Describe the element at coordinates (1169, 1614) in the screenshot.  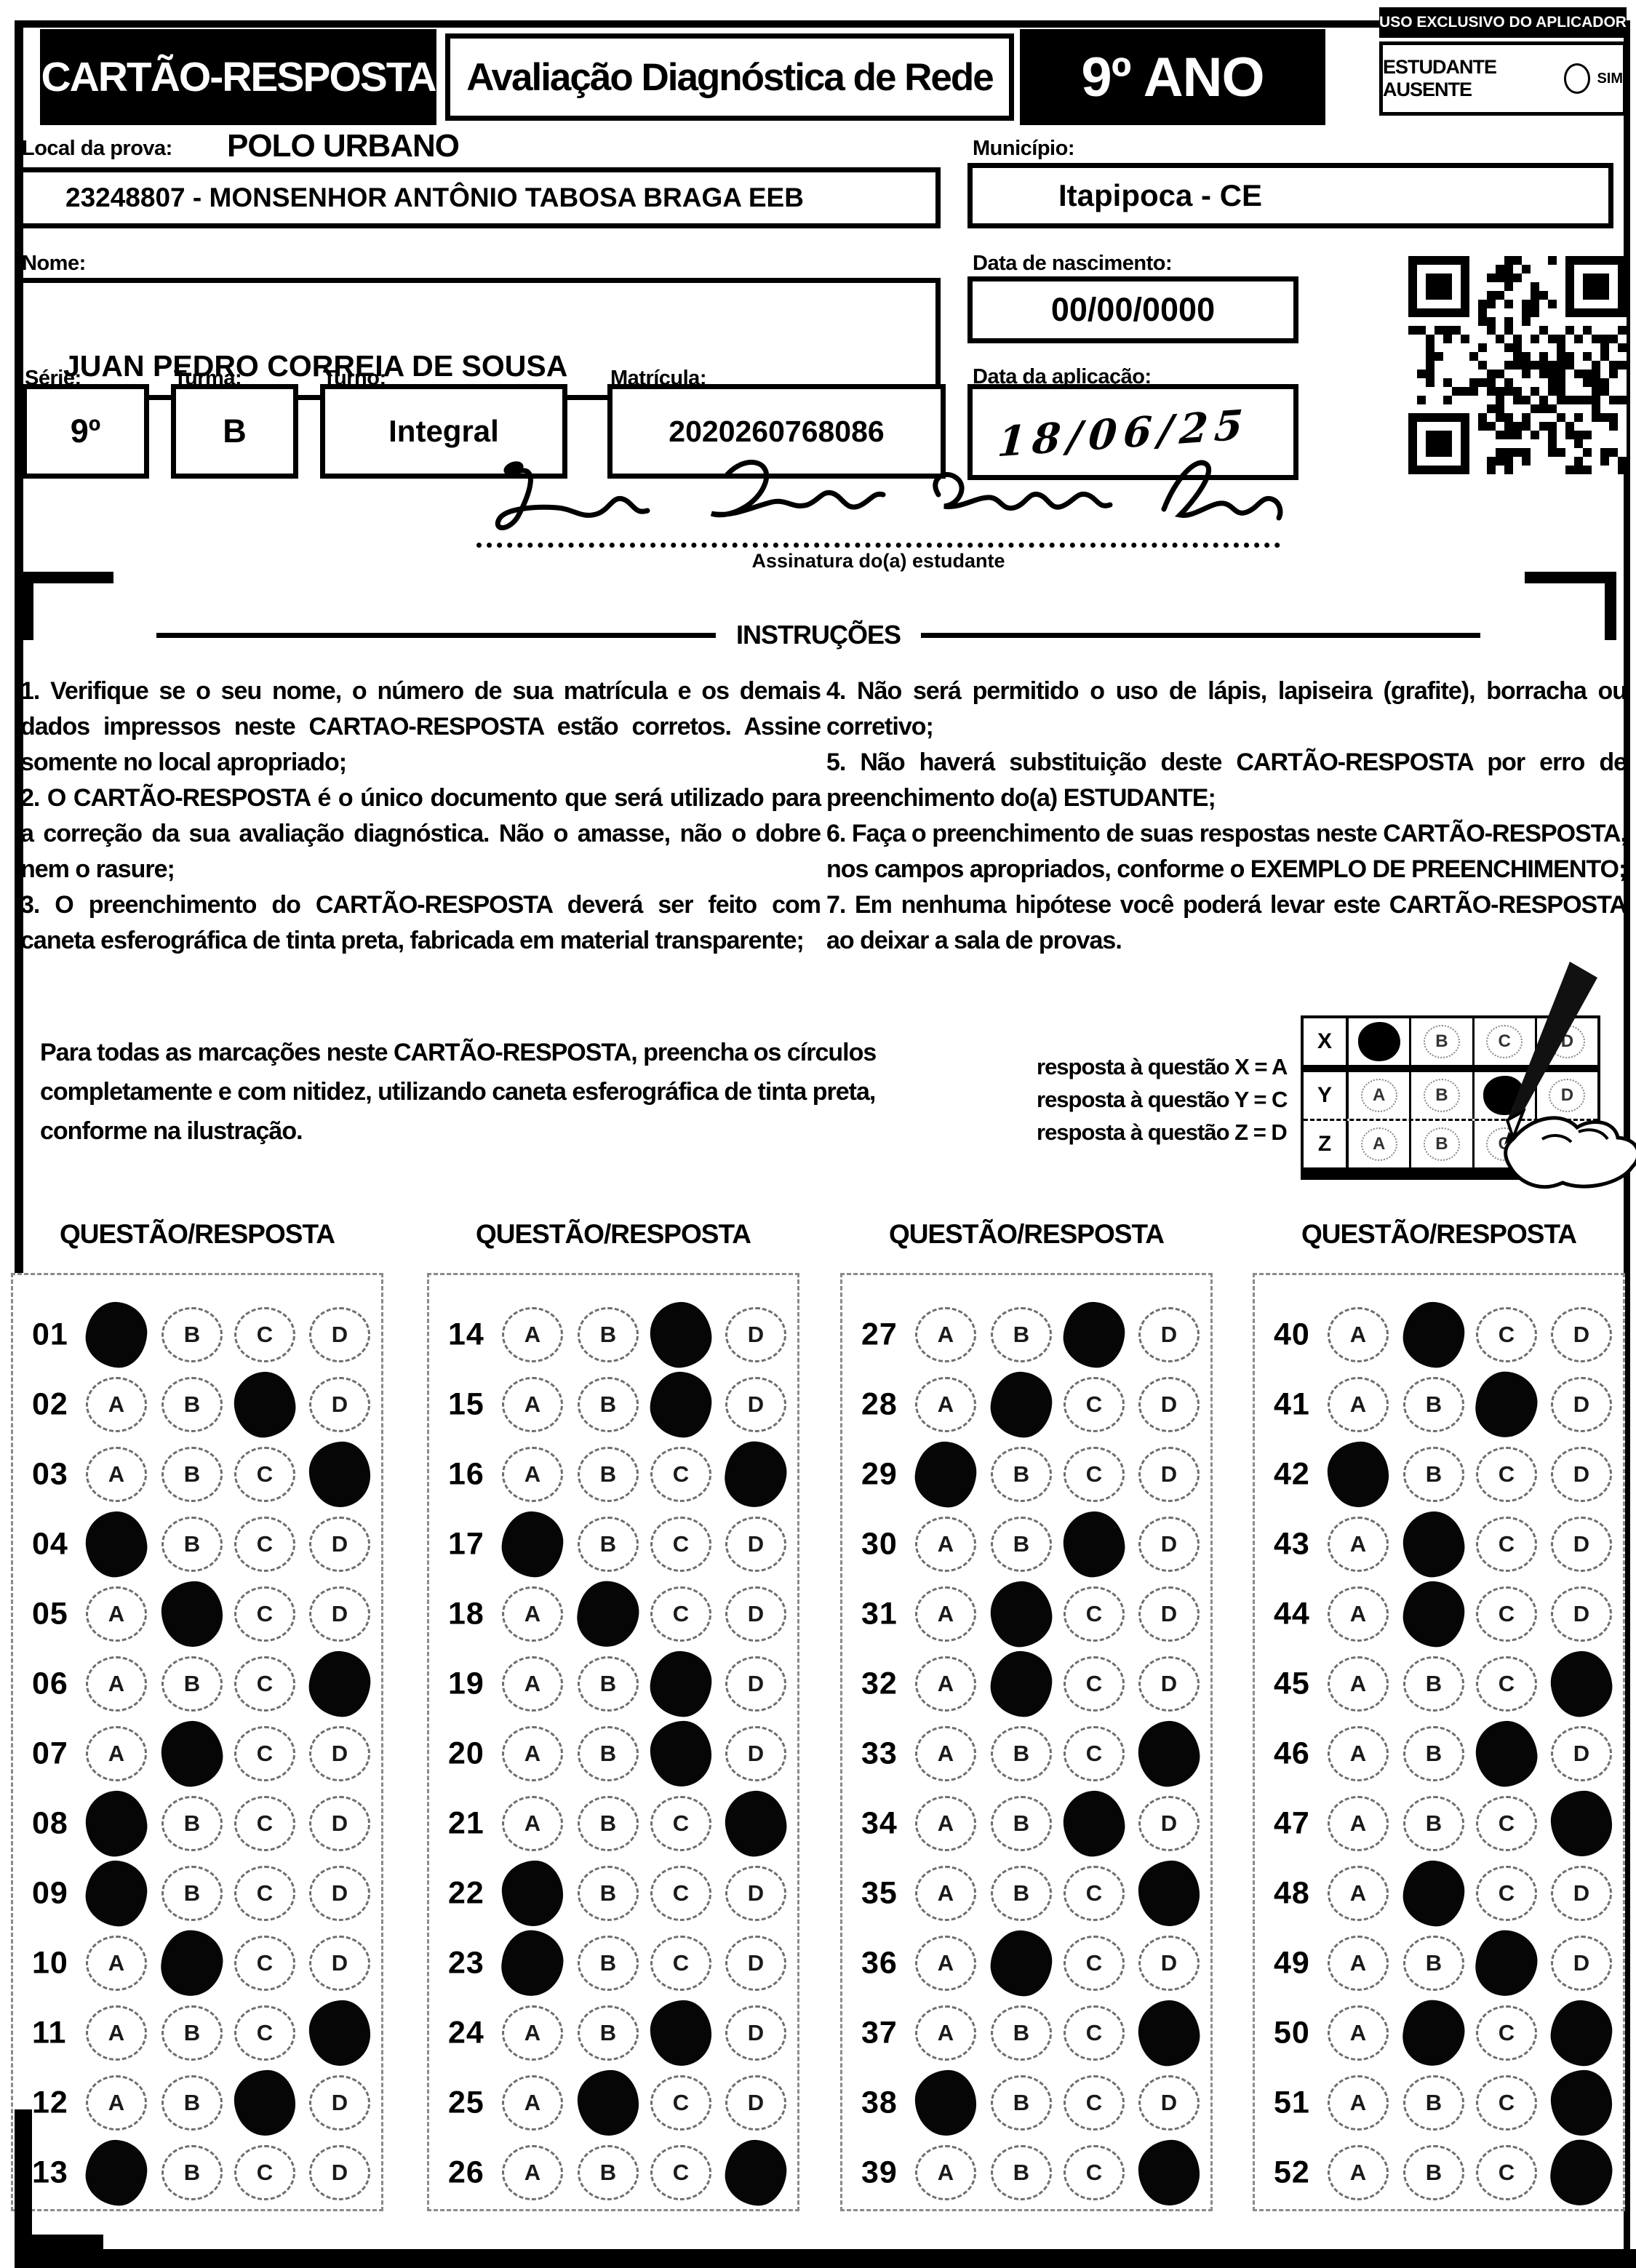
I see `bubble-q31-D: D` at that location.